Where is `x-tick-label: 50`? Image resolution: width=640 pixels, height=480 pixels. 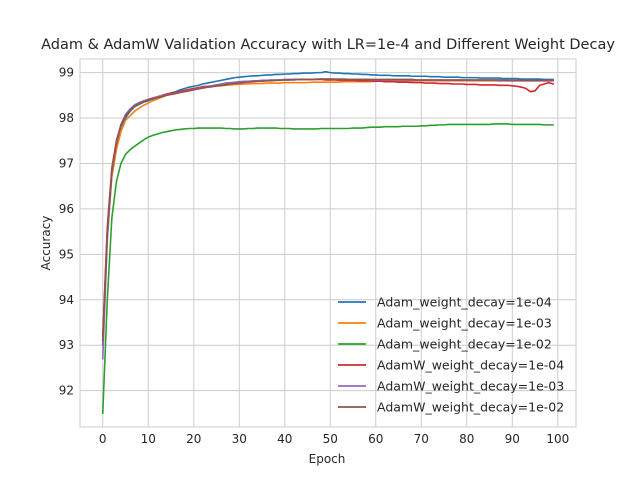
x-tick-label: 50 is located at coordinates (330, 439).